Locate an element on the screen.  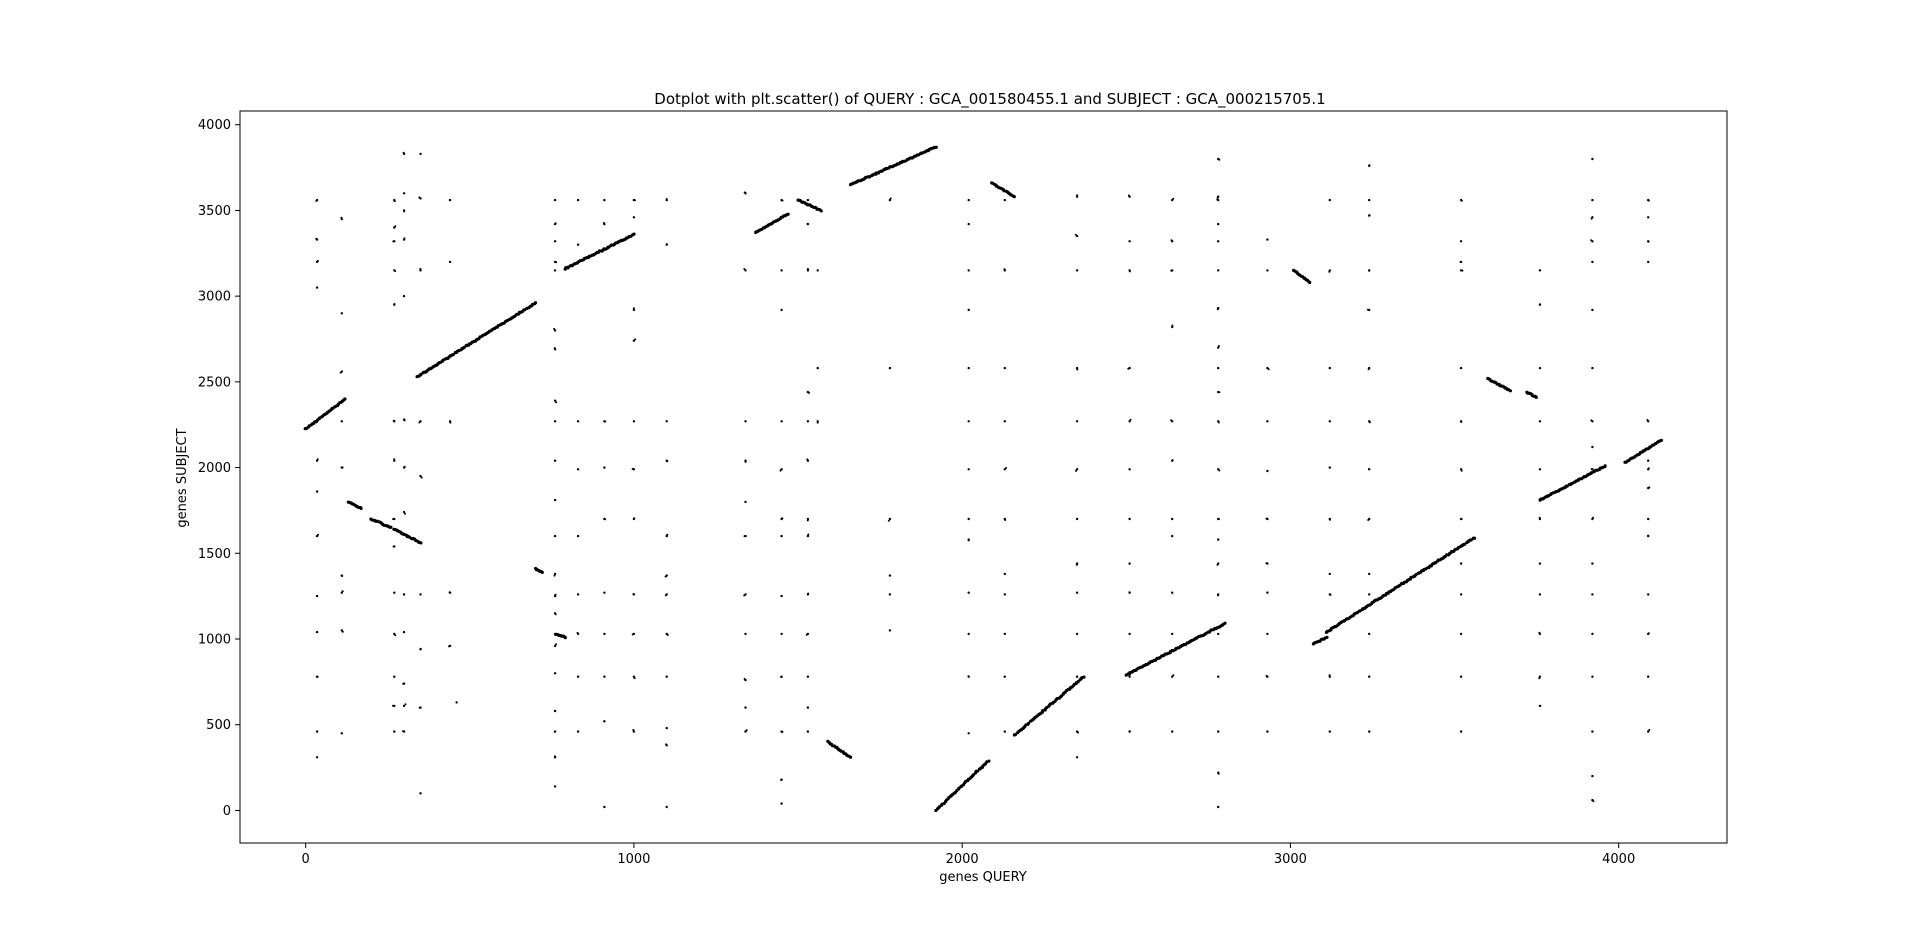
y-axis-label: genes SUBJECT is located at coordinates (182, 477).